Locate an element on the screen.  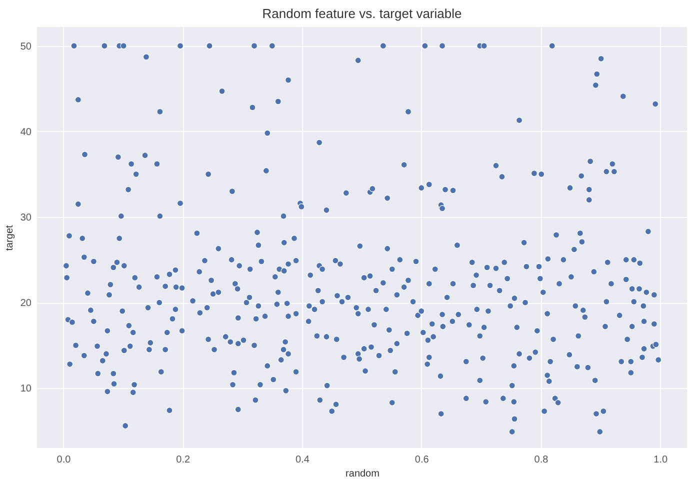
y-tick-label: 30 is located at coordinates (26, 218).